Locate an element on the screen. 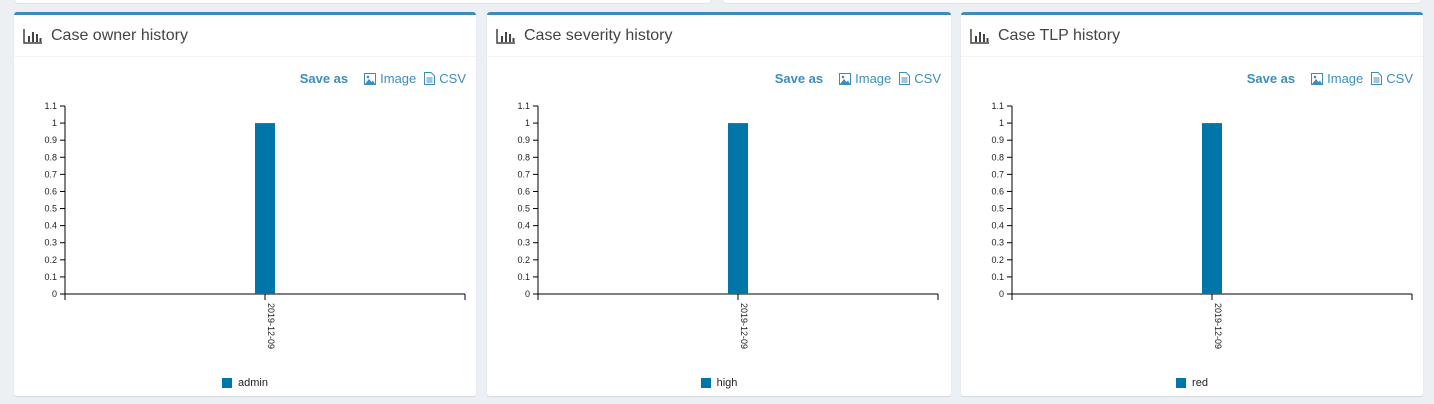  legend-label: admin is located at coordinates (253, 383).